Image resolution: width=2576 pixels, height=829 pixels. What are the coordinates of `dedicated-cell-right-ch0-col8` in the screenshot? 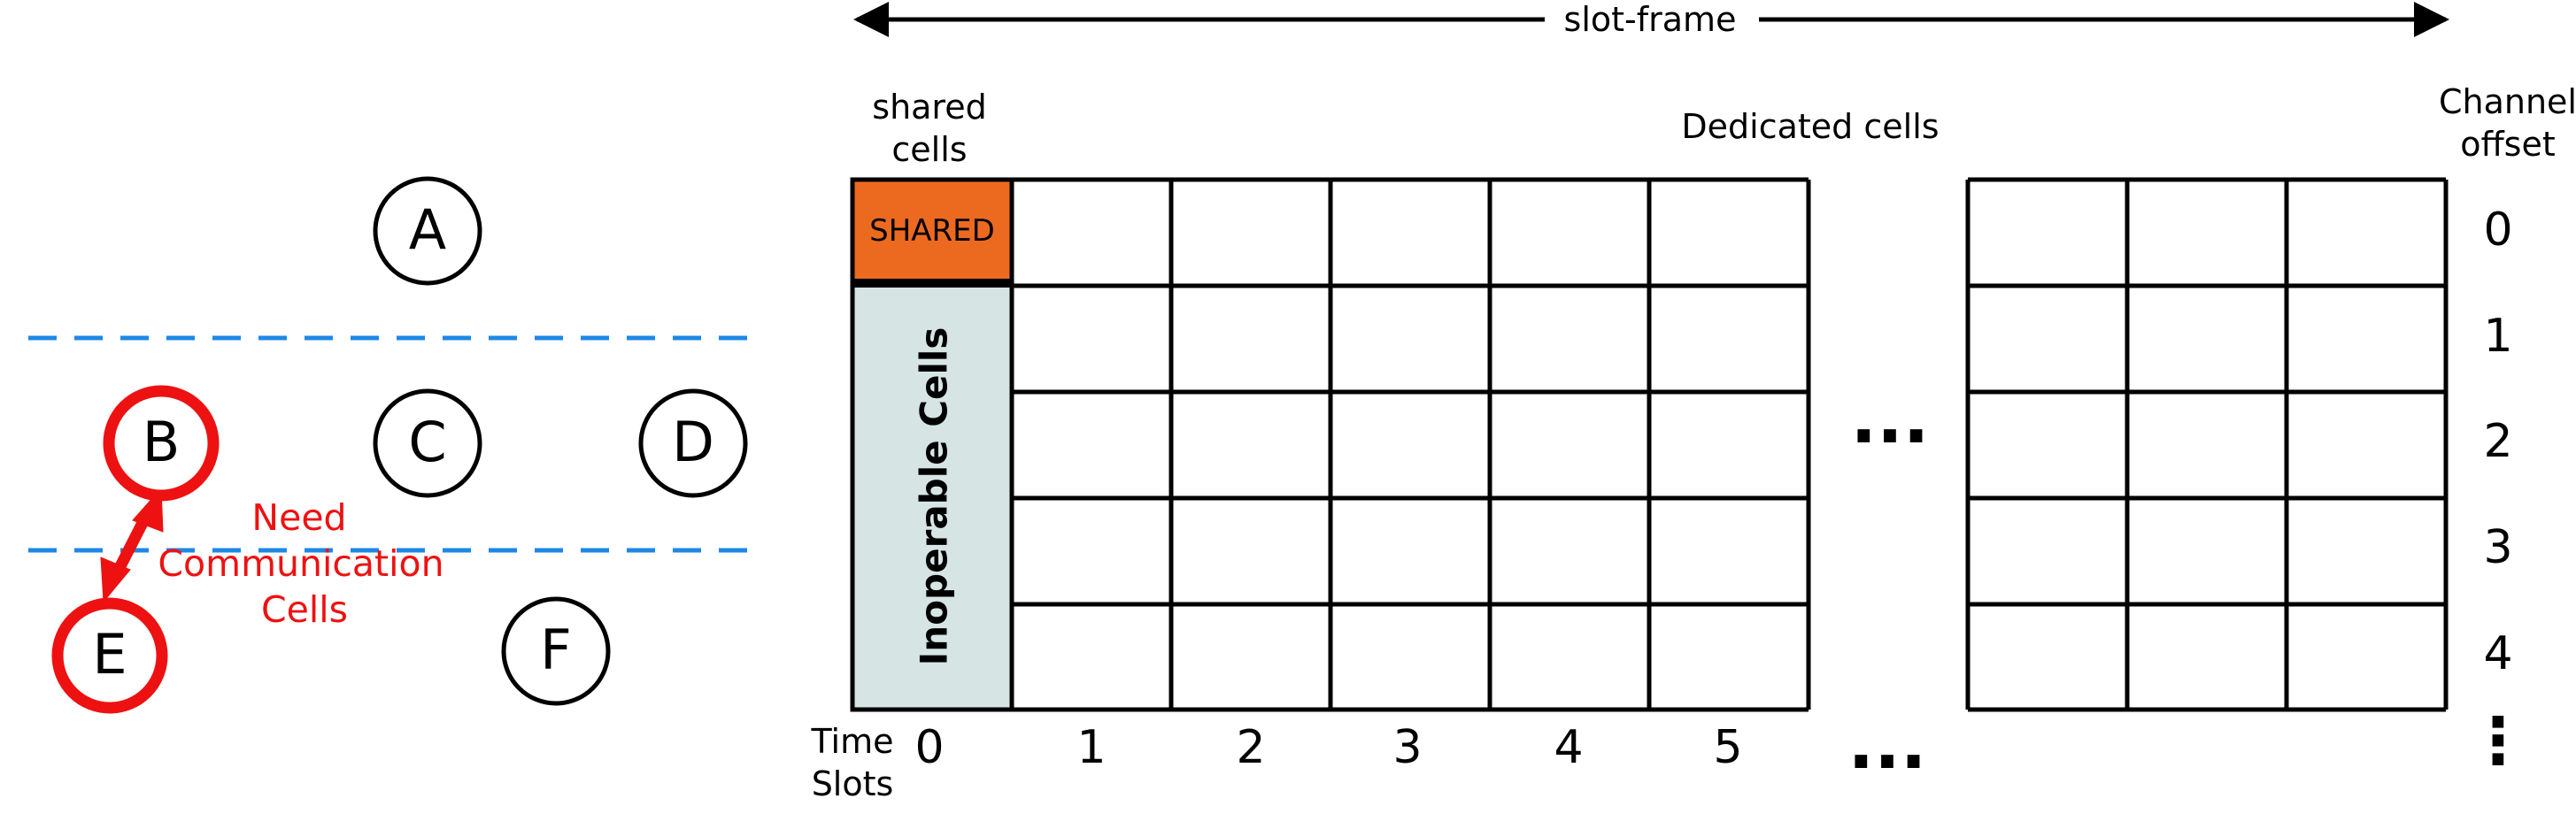 It's located at (2366, 232).